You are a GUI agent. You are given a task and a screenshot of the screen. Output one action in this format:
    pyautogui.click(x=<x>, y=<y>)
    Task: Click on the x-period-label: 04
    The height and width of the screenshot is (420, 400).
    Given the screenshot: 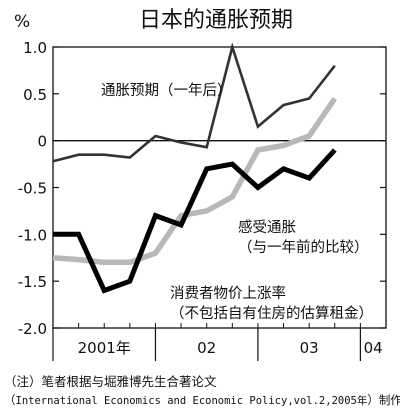 What is the action you would take?
    pyautogui.click(x=373, y=348)
    